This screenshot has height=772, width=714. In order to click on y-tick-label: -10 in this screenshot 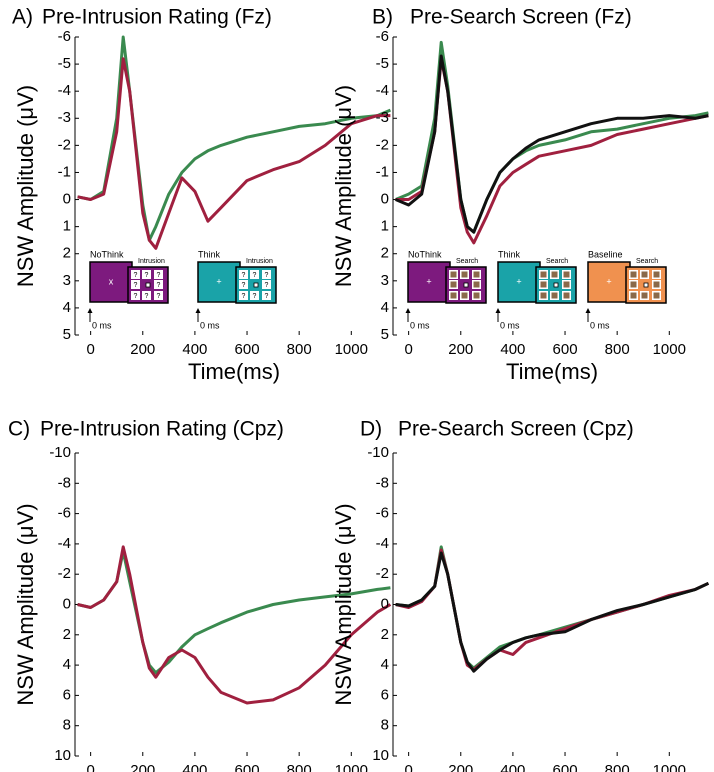, I will do `click(60, 452)`.